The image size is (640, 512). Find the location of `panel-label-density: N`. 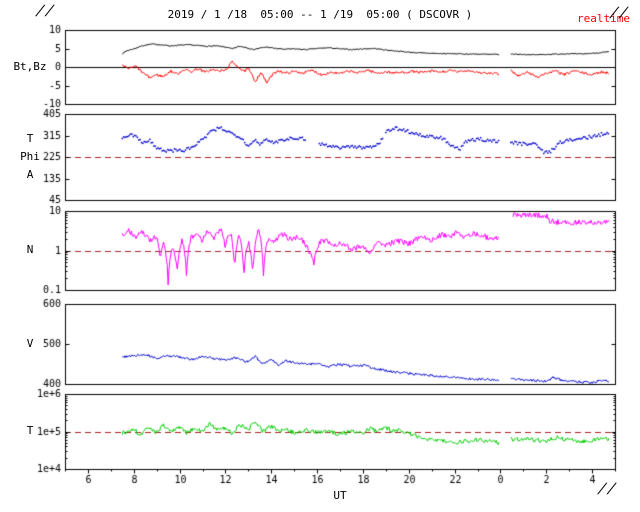

panel-label-density: N is located at coordinates (30, 249).